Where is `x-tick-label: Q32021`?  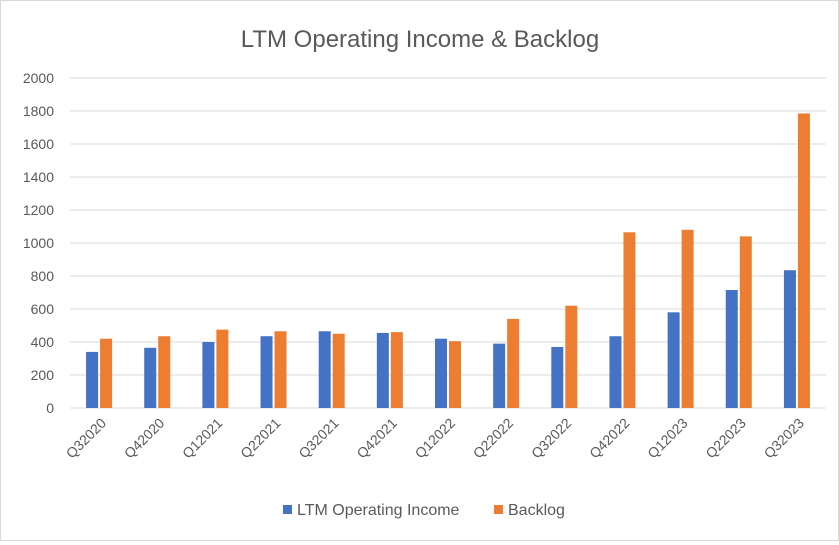 x-tick-label: Q32021 is located at coordinates (318, 438).